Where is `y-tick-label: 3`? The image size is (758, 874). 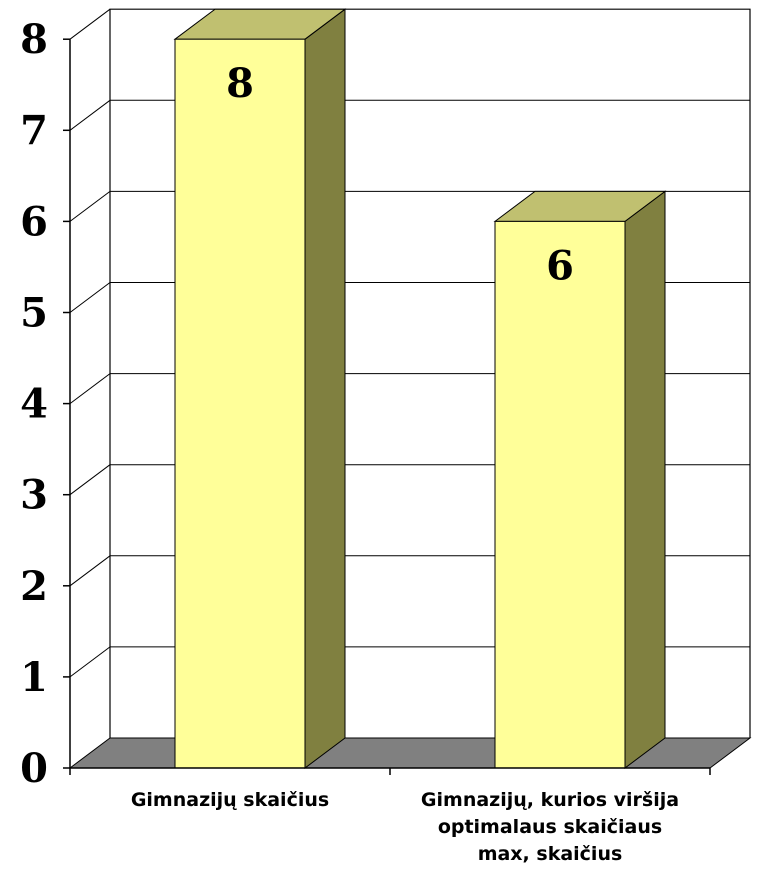
y-tick-label: 3 is located at coordinates (34, 495).